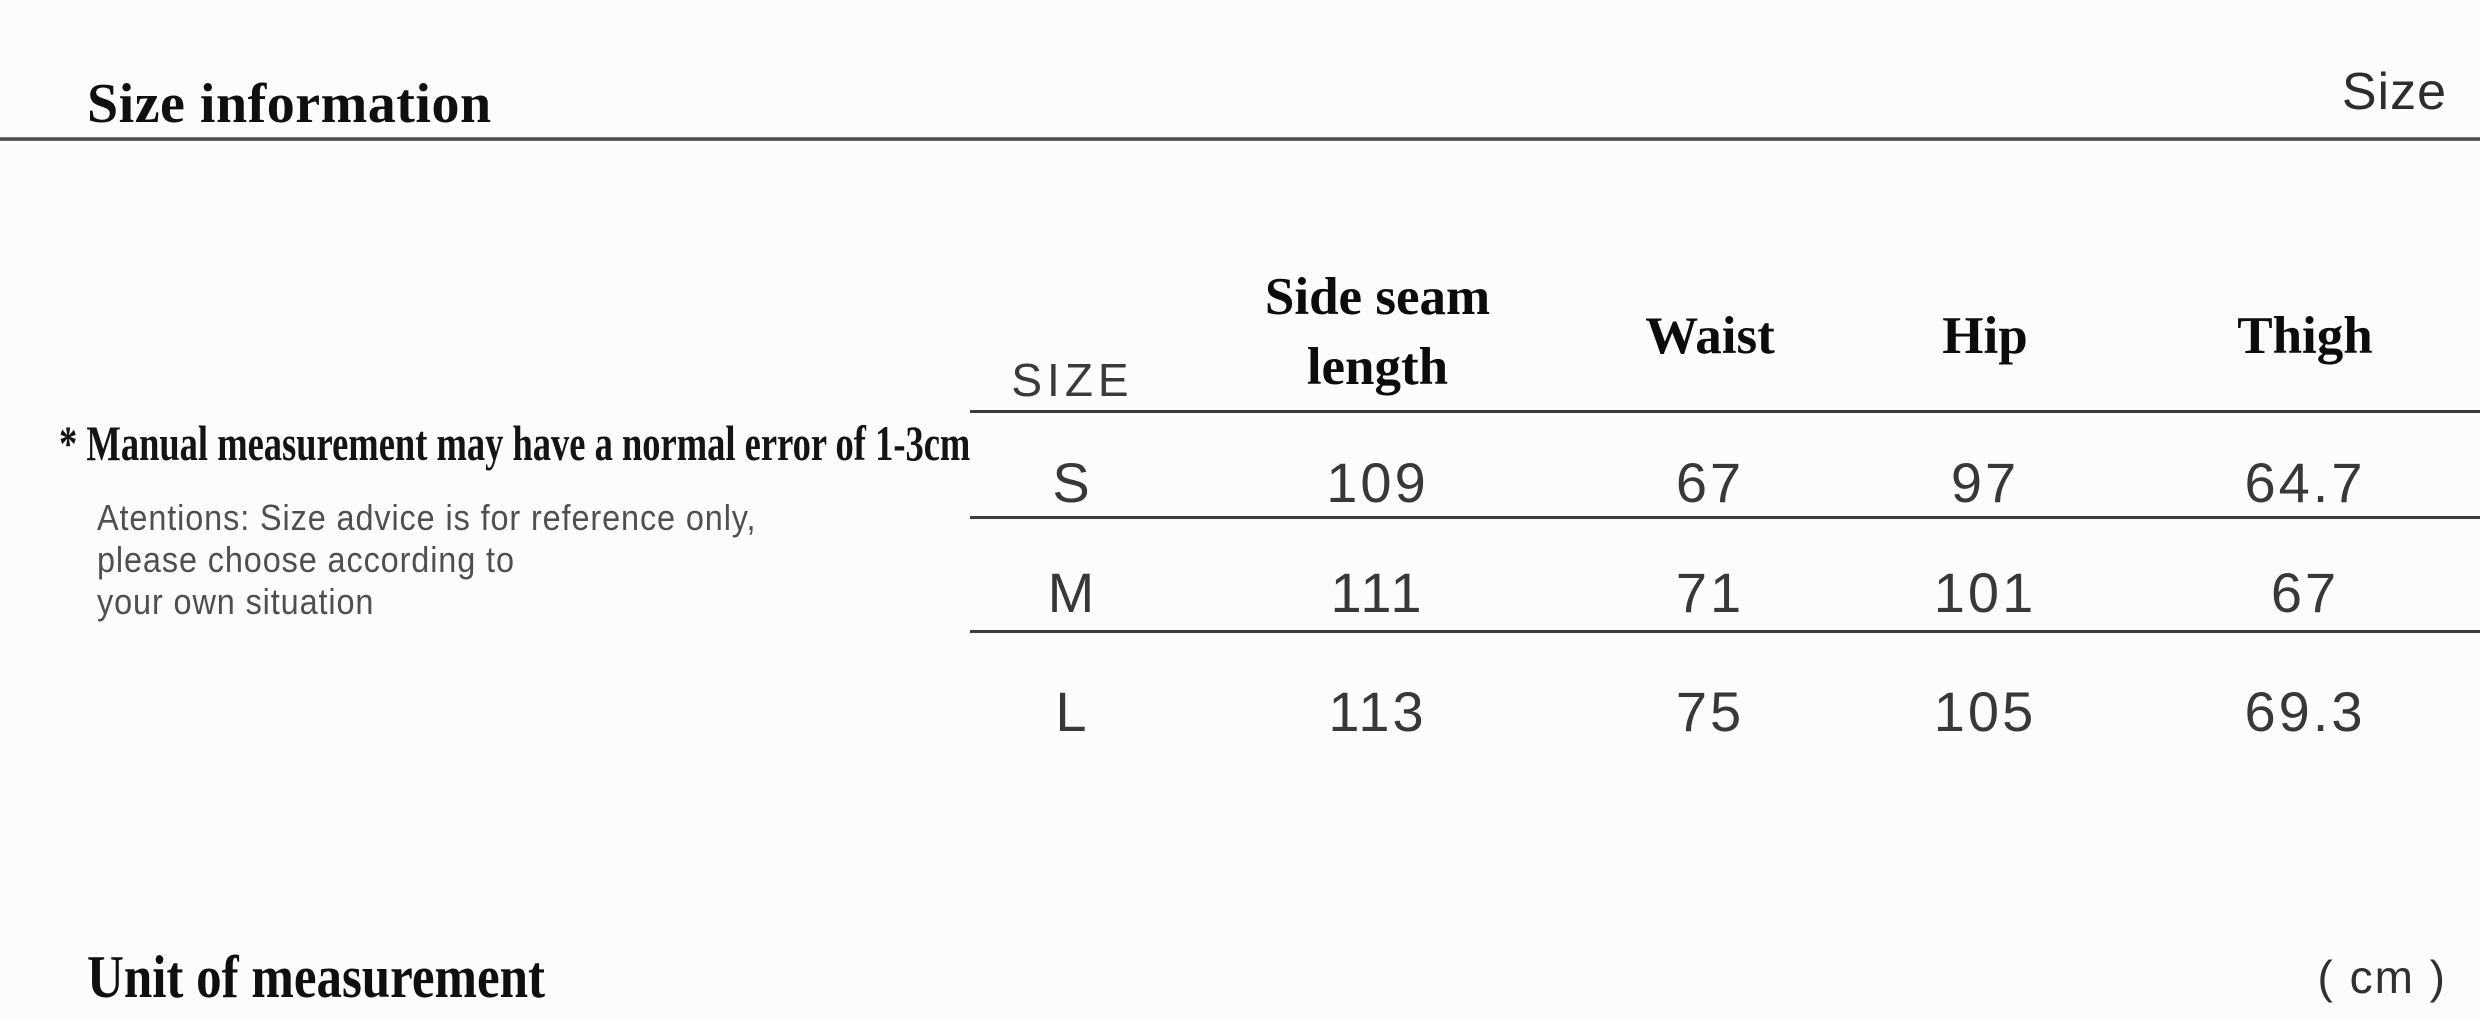  Describe the element at coordinates (289, 104) in the screenshot. I see `page-title: Size information` at that location.